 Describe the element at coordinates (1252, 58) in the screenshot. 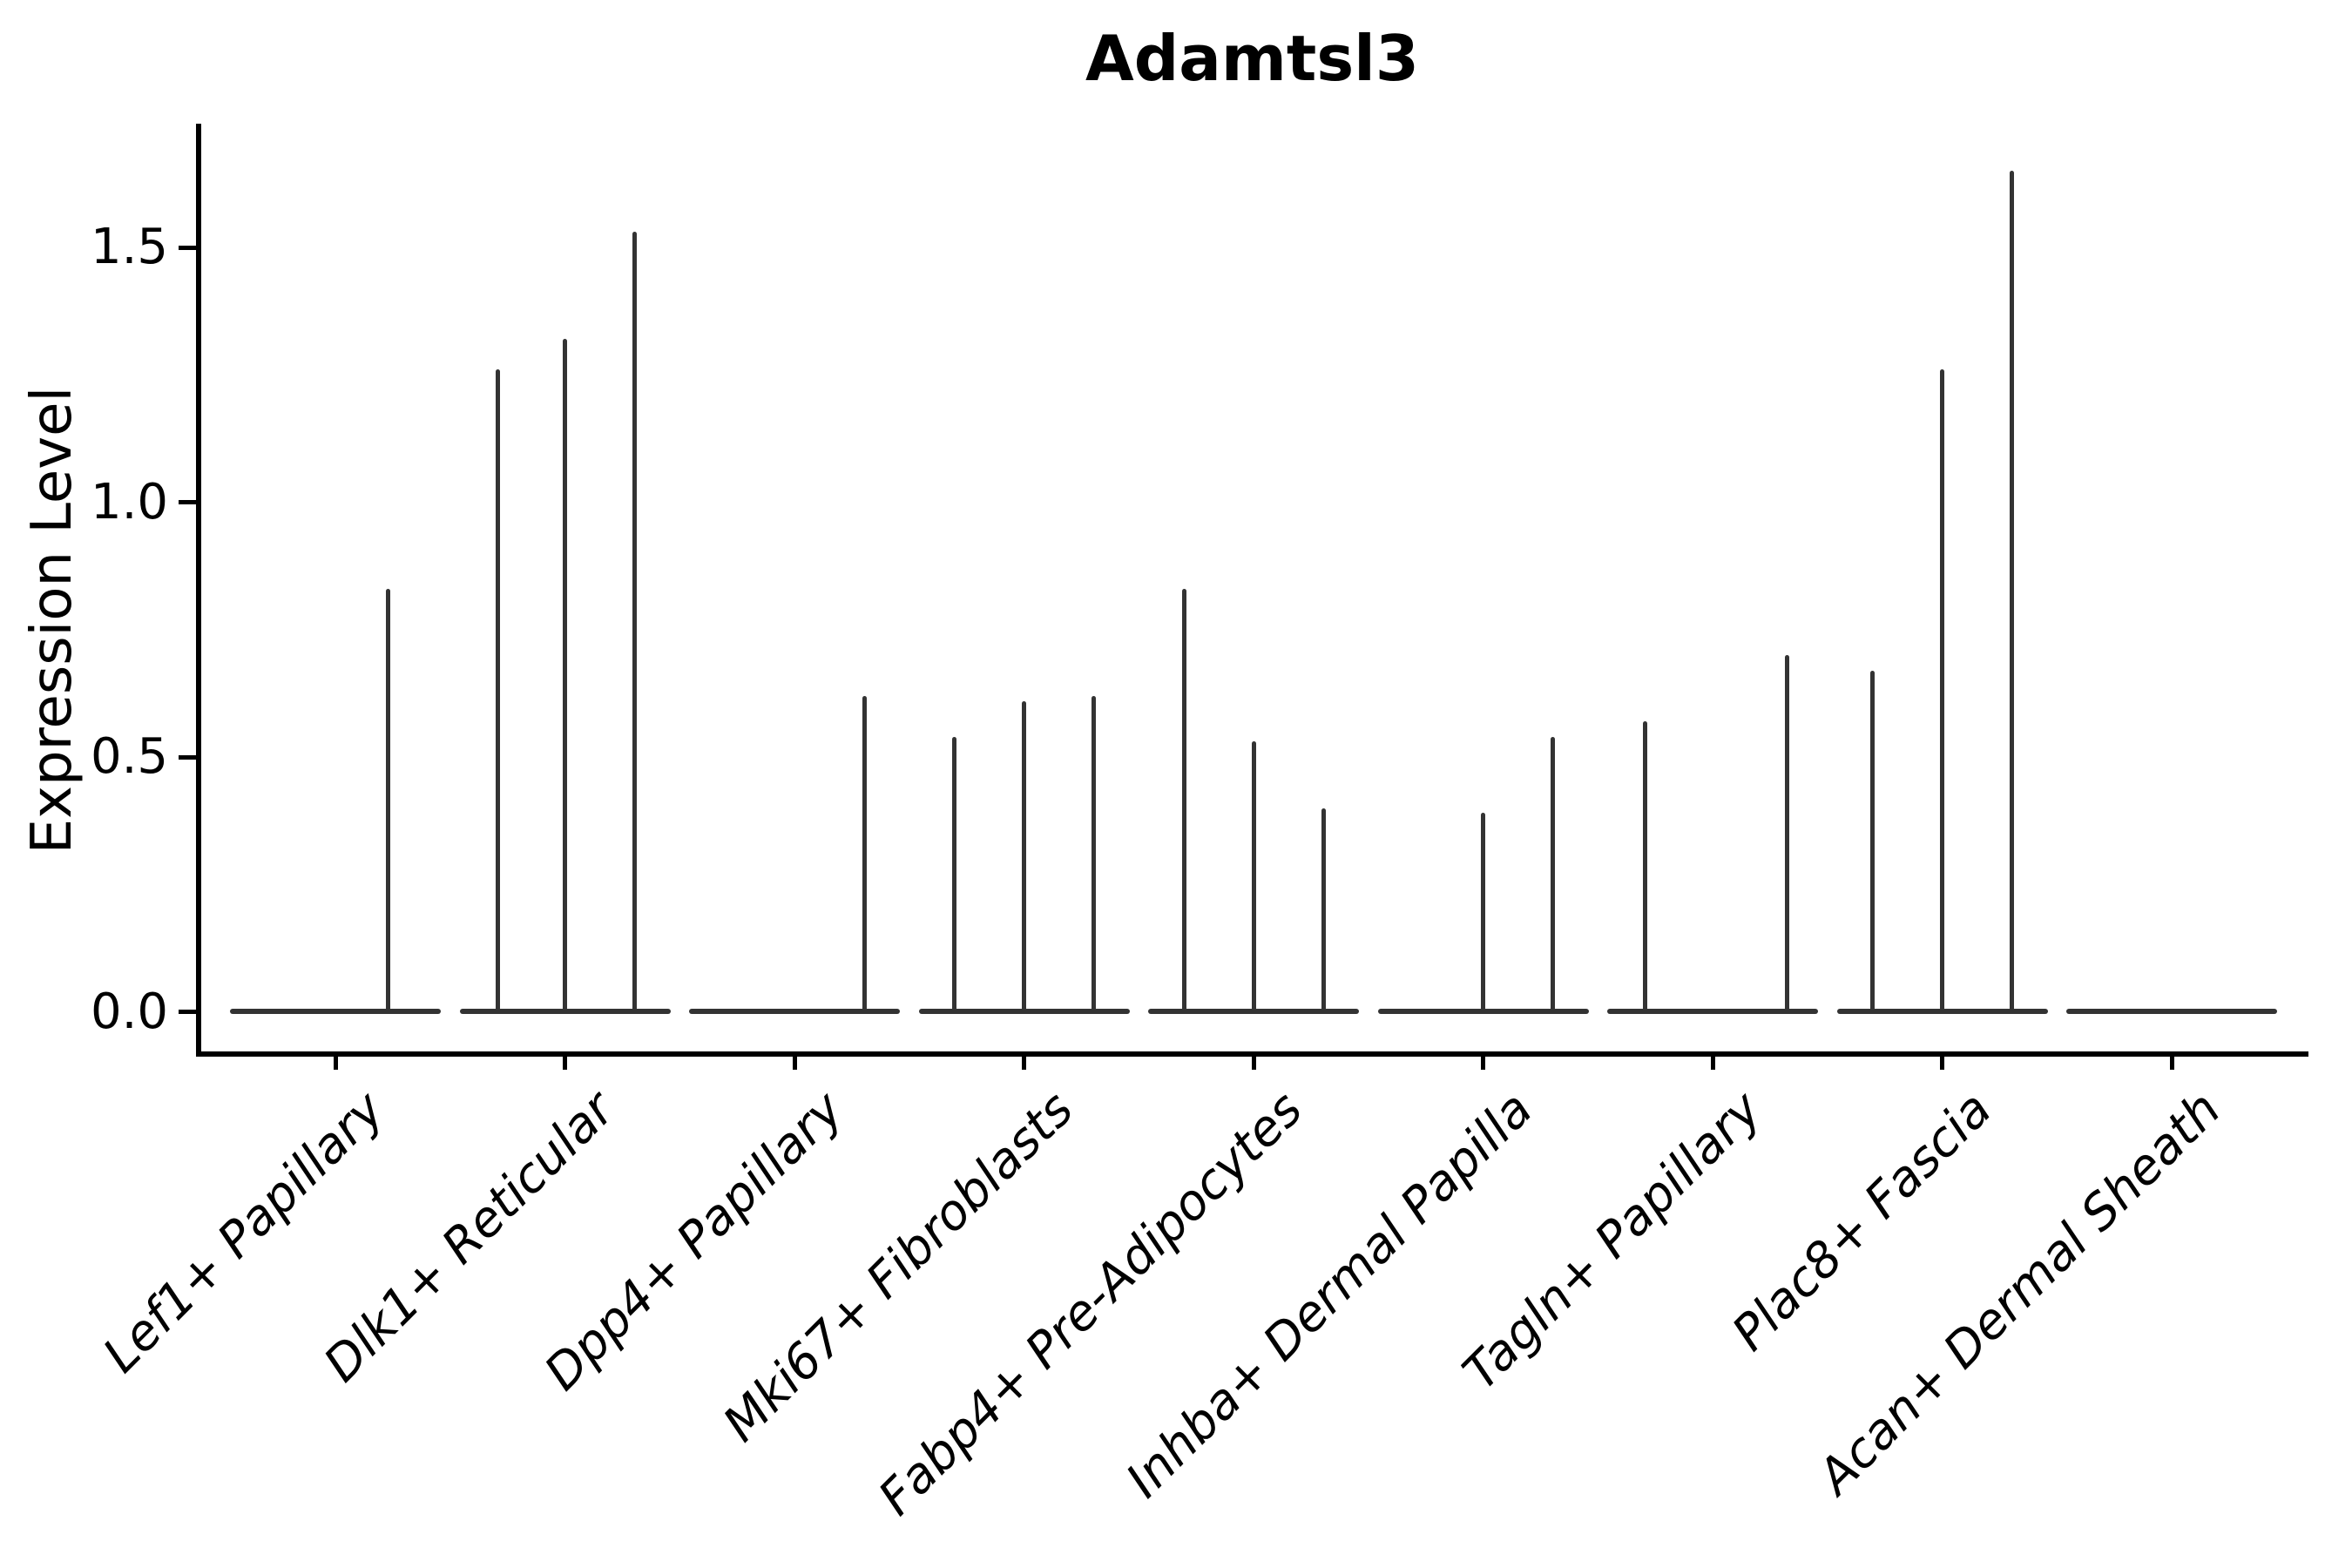

I see `chart-title: Adamtsl3` at that location.